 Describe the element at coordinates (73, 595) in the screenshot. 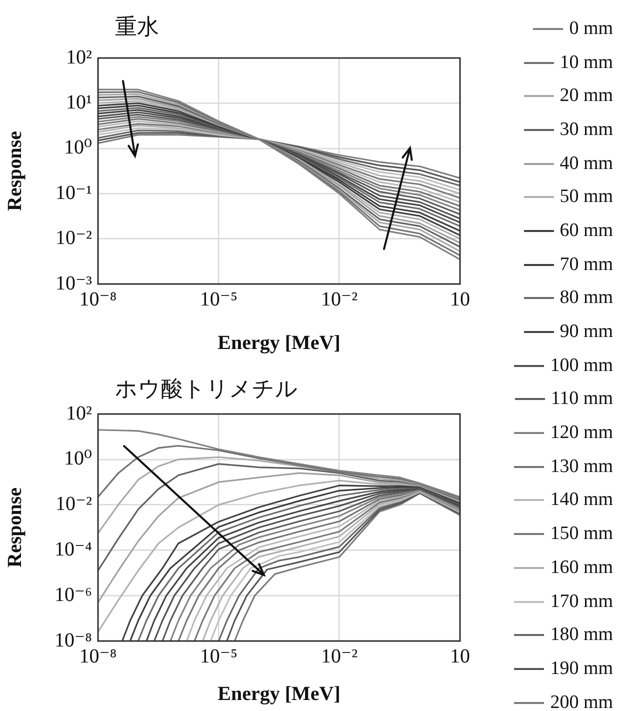

I see `y-tick-label: 10⁻⁶` at that location.